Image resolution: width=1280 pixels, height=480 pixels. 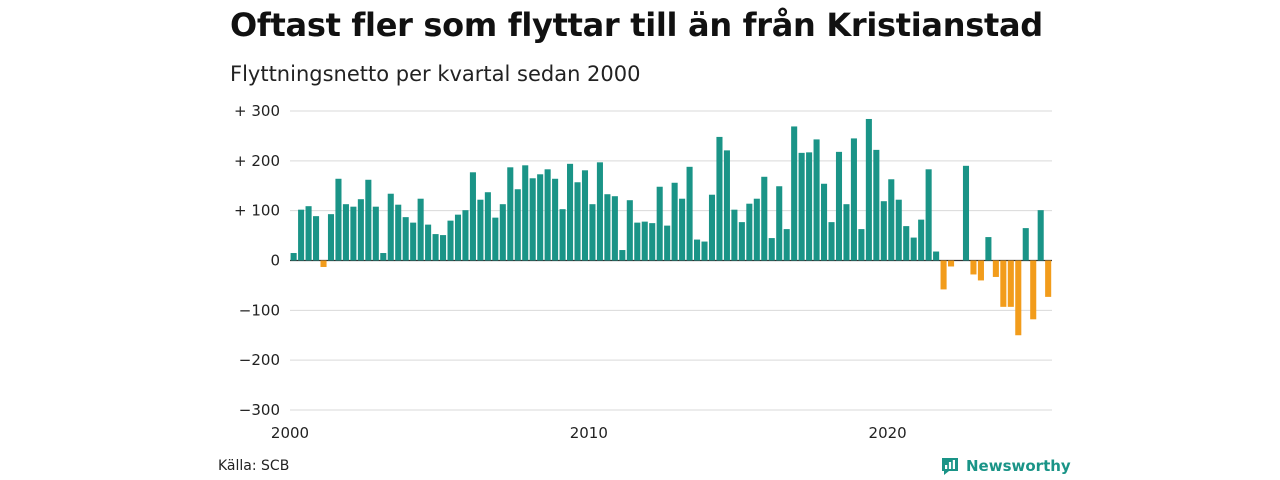 I want to click on y-tick-label: −300, so click(x=259, y=410).